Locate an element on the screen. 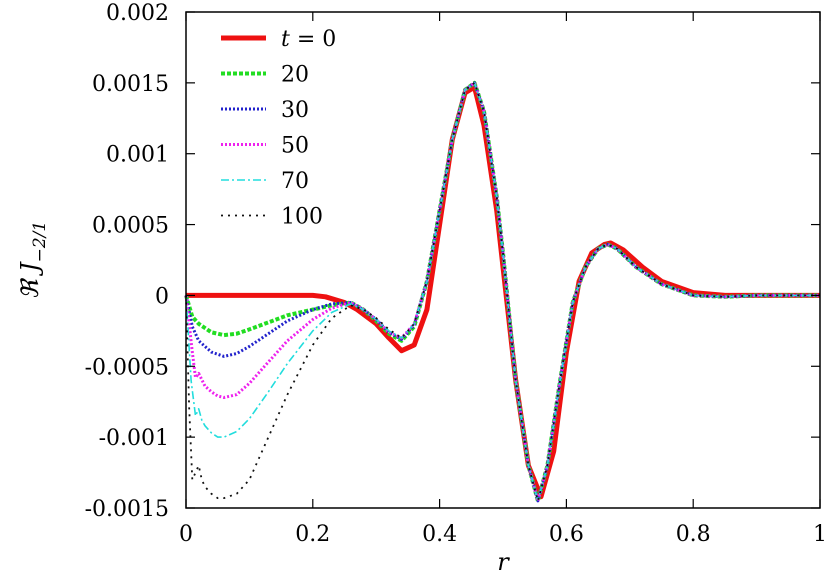  legend-label-2: 30 is located at coordinates (295, 110).